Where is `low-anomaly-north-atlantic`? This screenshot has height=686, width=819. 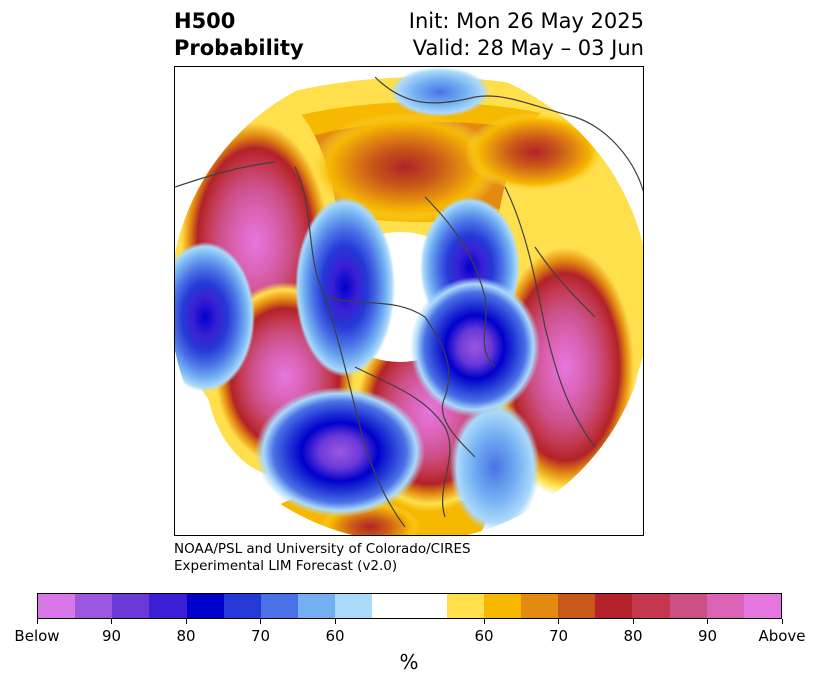 low-anomaly-north-atlantic is located at coordinates (475, 347).